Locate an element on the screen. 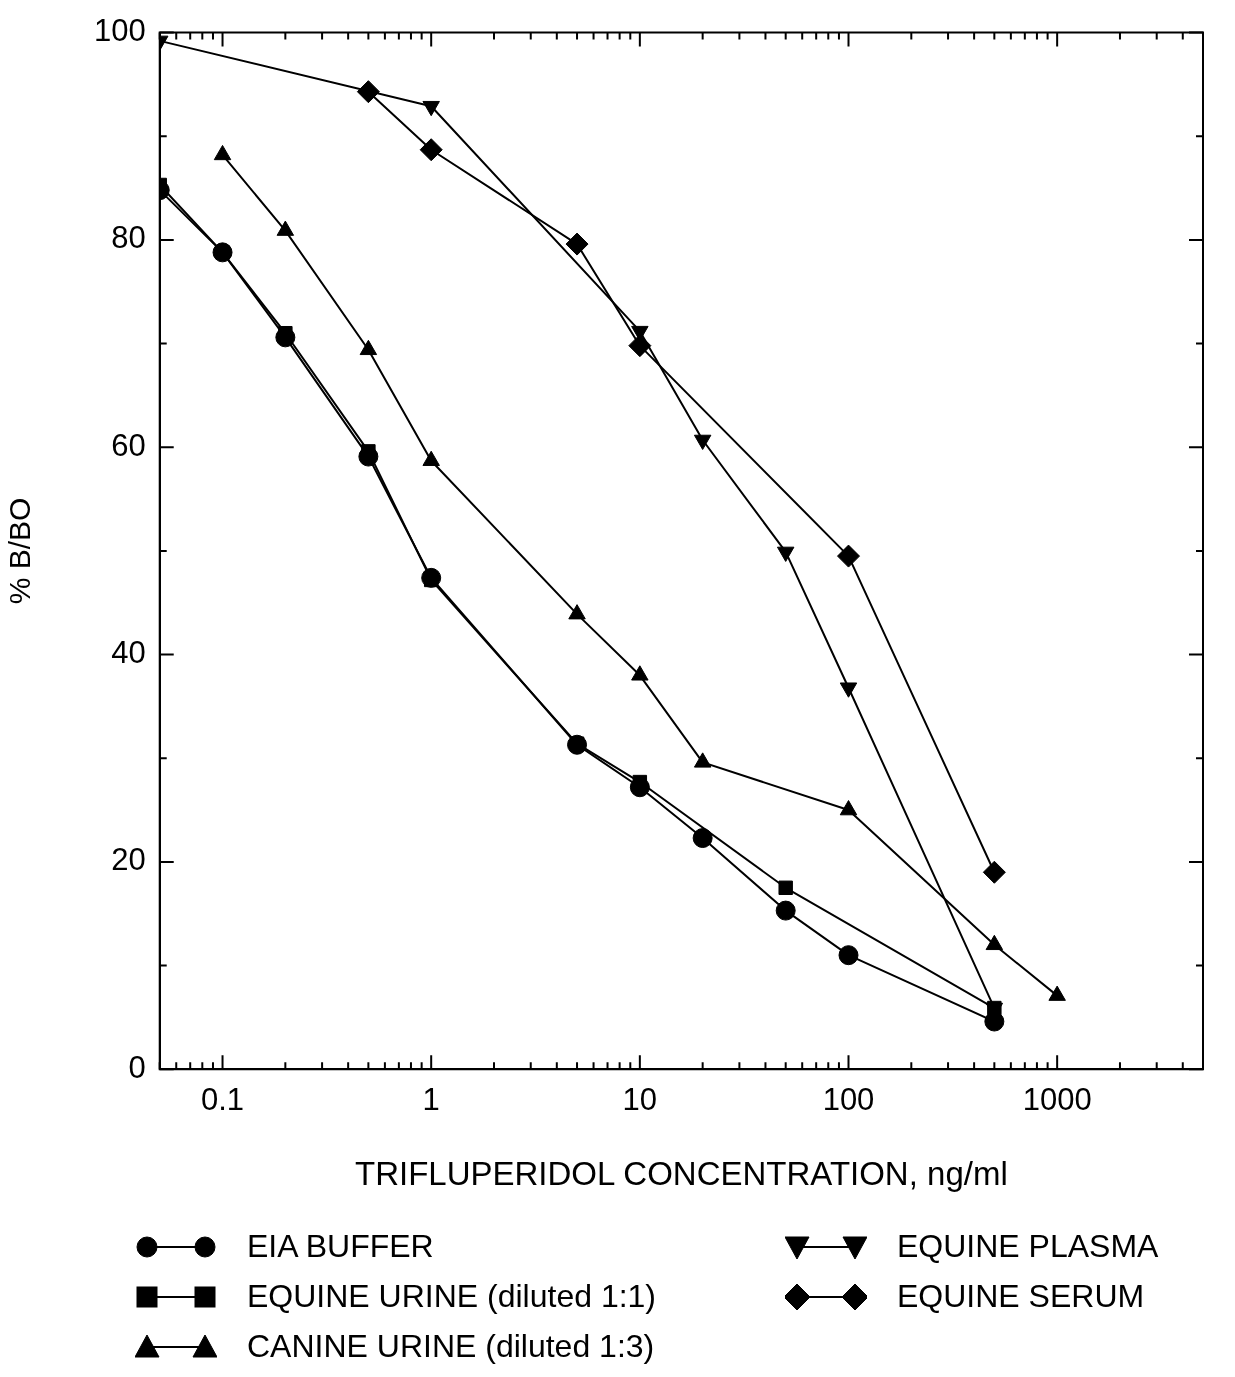 The height and width of the screenshot is (1377, 1235). legend-label: EQUINE PLASMA is located at coordinates (1028, 1246).